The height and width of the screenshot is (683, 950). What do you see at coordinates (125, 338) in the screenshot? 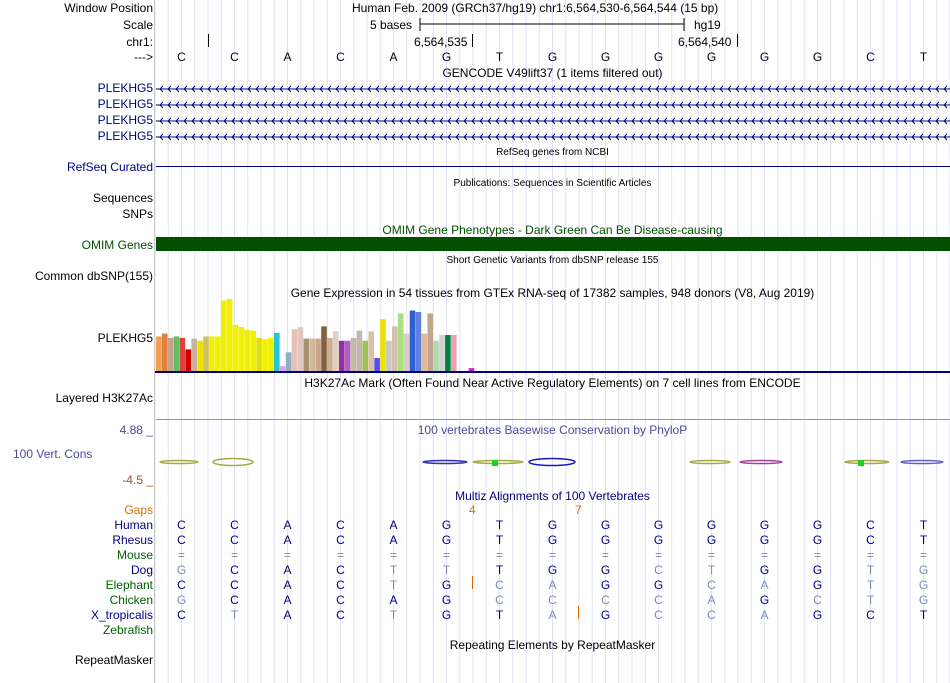
I see `gtex-gene-label: PLEKHG5` at bounding box center [125, 338].